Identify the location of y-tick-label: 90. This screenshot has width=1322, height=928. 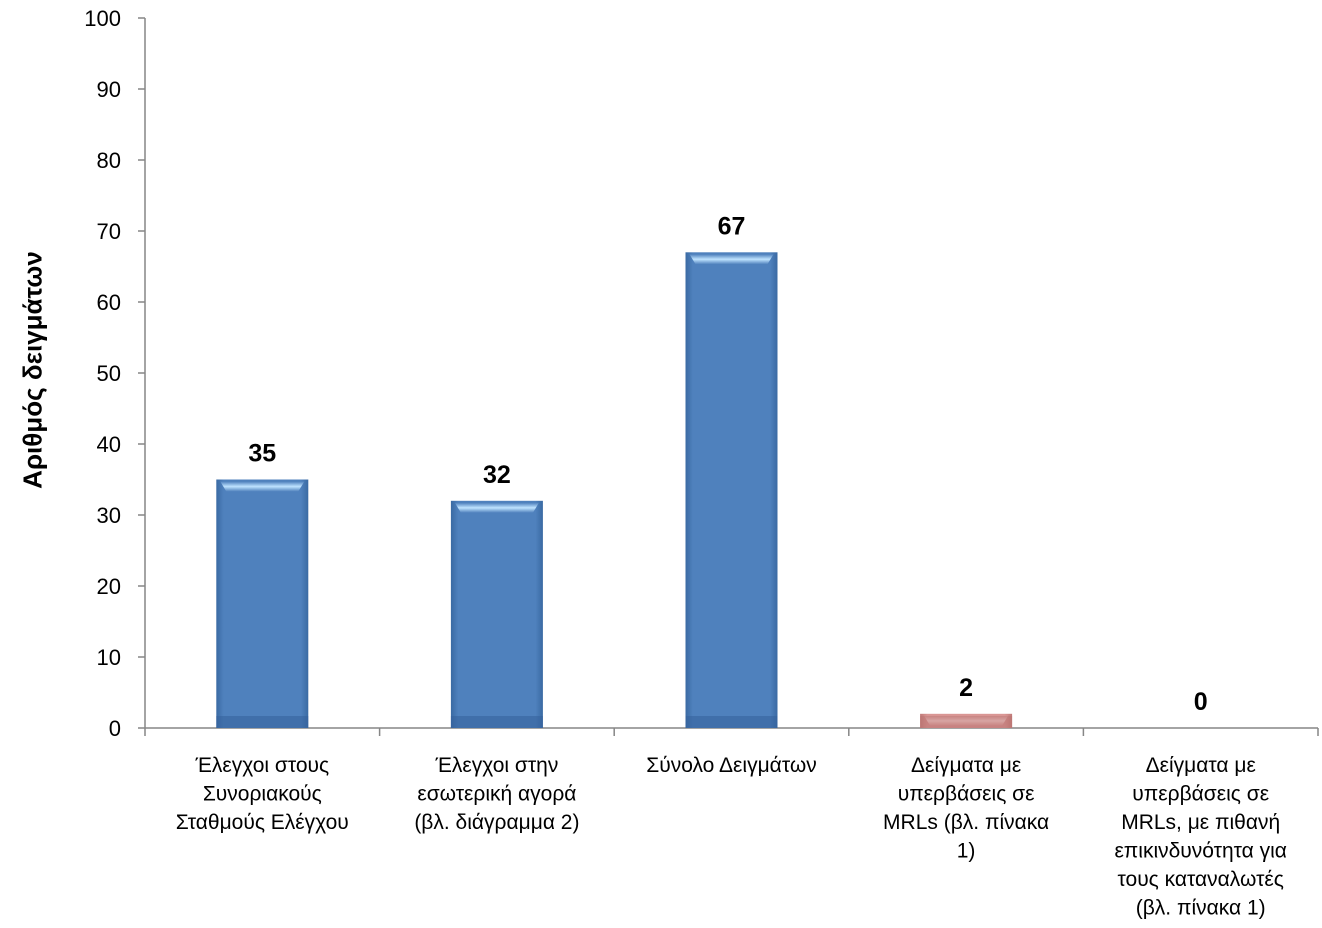
(109, 89).